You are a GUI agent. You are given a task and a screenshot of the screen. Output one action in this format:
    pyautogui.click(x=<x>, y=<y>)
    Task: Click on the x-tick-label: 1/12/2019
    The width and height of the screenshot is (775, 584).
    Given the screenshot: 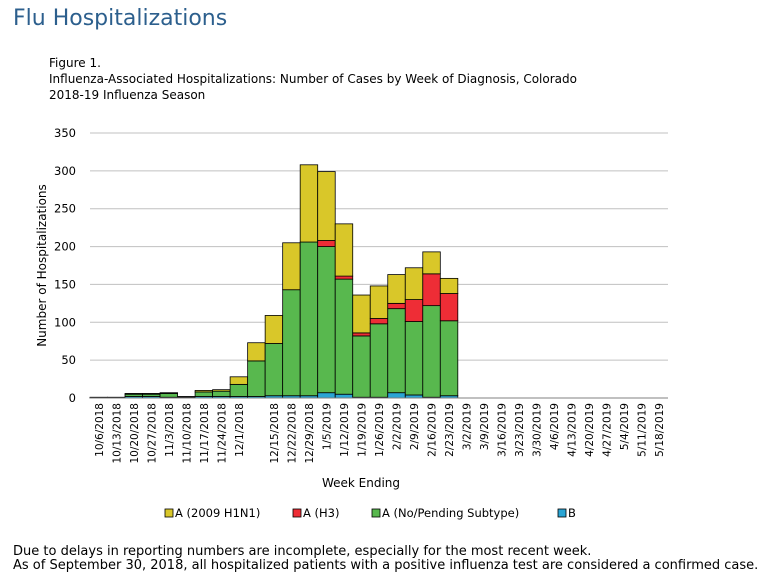 What is the action you would take?
    pyautogui.click(x=345, y=430)
    